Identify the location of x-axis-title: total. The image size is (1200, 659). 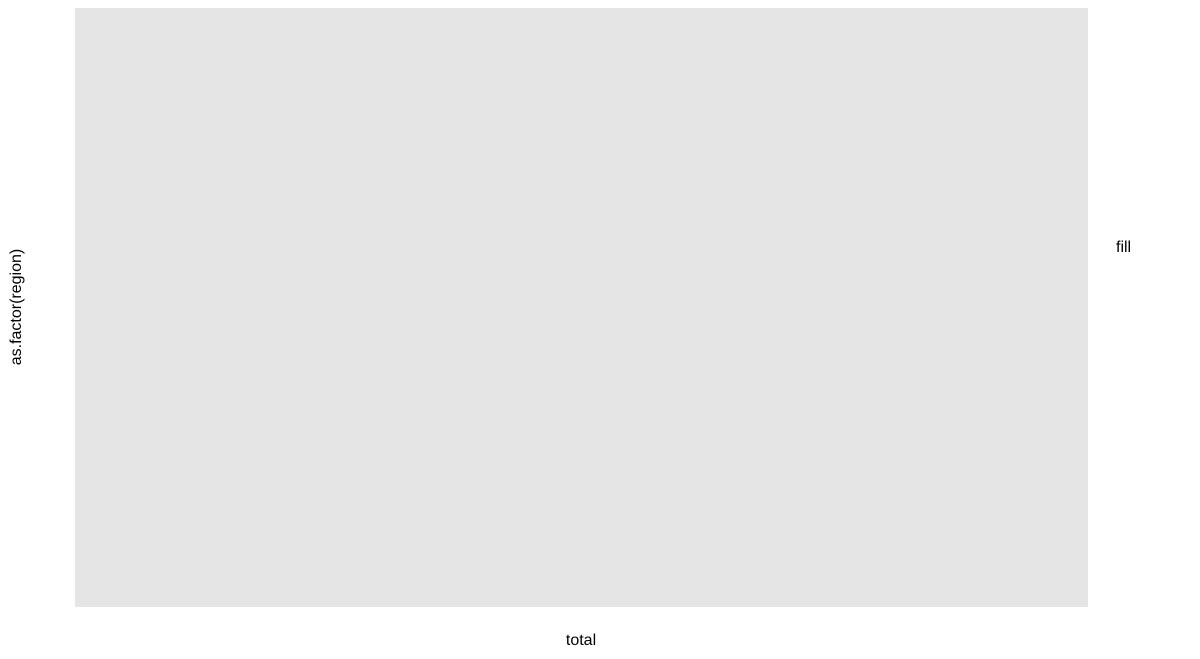
(581, 640).